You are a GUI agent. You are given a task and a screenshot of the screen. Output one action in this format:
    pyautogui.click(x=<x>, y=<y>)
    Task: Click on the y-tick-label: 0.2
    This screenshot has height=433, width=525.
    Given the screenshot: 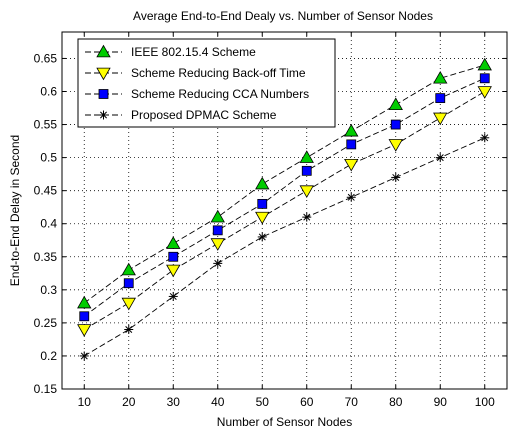 What is the action you would take?
    pyautogui.click(x=48, y=356)
    